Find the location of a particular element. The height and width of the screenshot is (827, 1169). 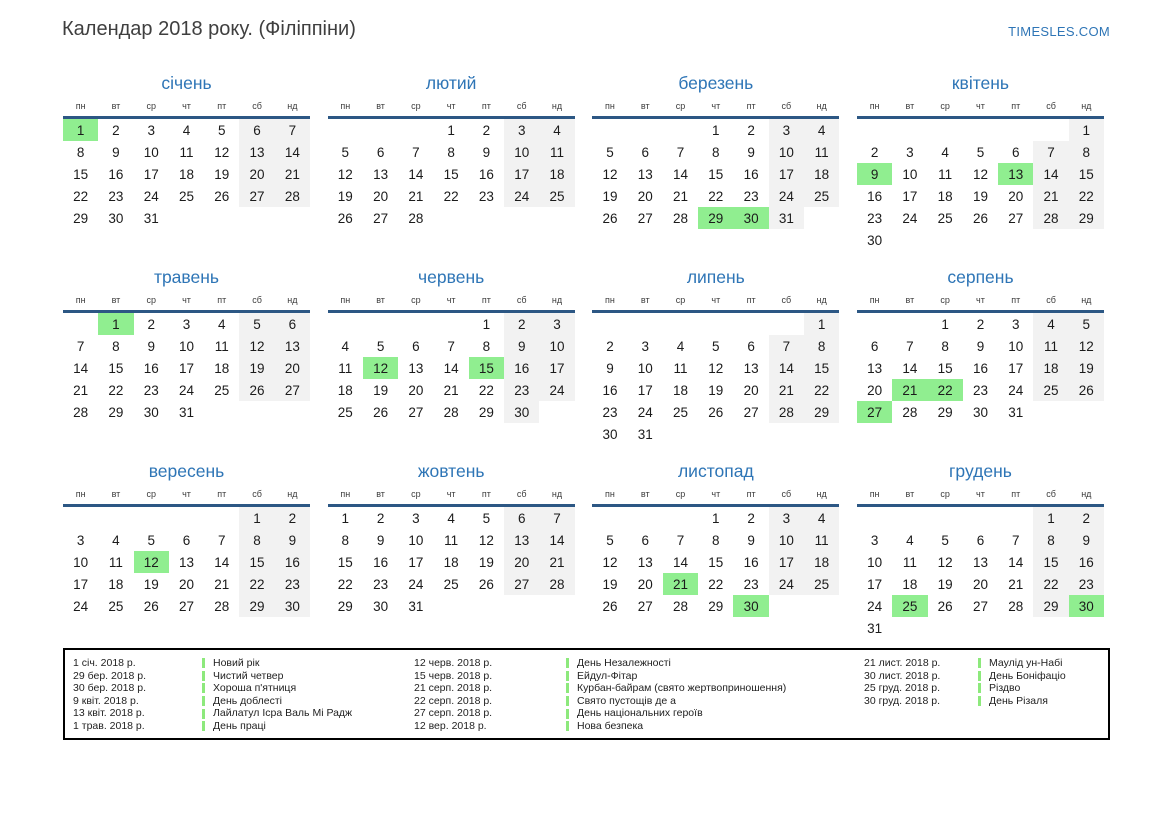

legend-holiday-entry: Ейдул-Фітар is located at coordinates (715, 676).